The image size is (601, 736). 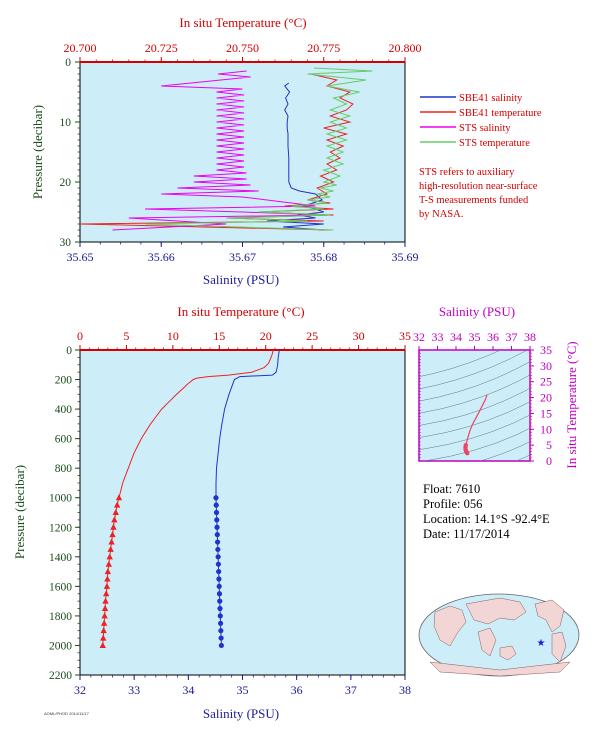 I want to click on full-y-tick-label: 1000, so click(x=60, y=499).